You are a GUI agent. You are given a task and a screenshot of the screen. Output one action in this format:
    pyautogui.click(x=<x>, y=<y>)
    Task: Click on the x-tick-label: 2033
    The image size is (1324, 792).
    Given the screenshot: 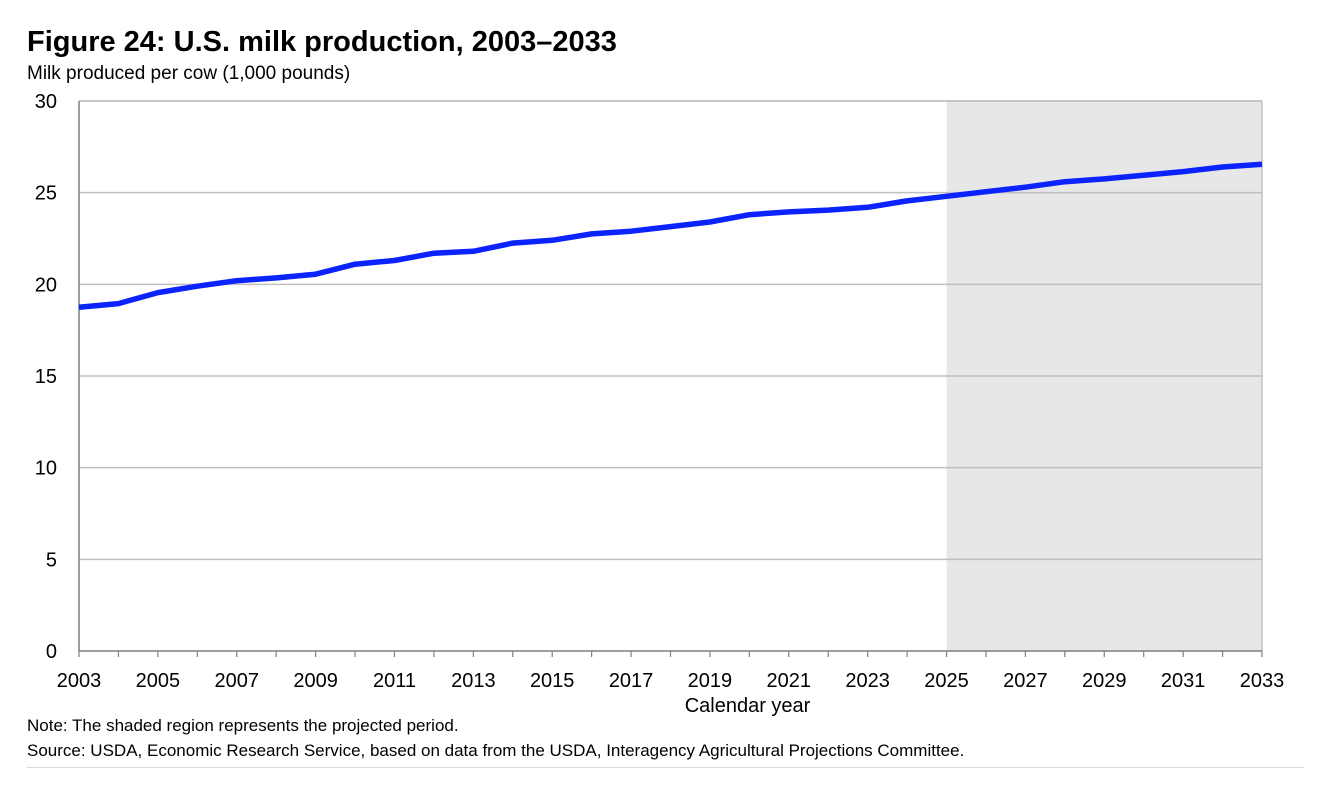 What is the action you would take?
    pyautogui.click(x=1262, y=681)
    